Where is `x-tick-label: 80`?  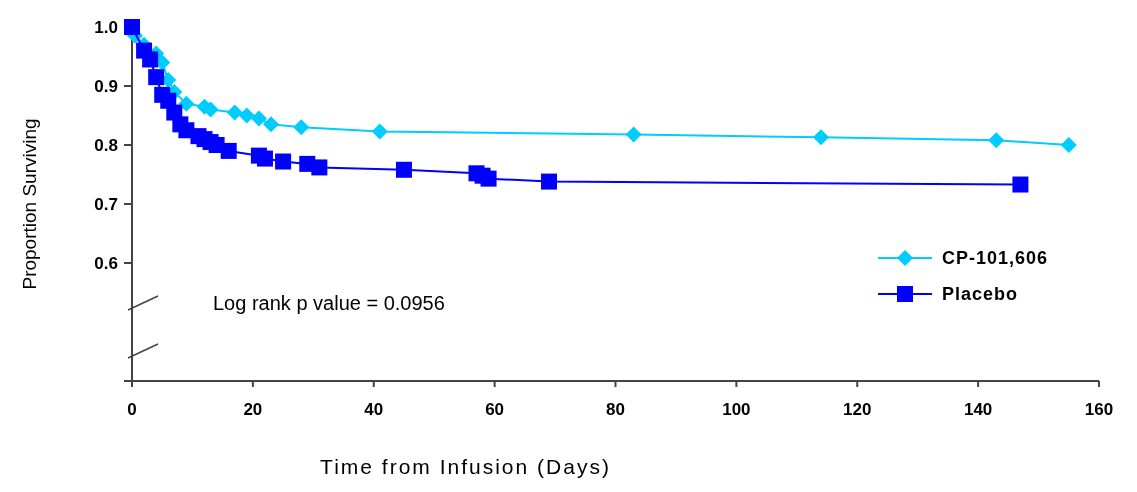 x-tick-label: 80 is located at coordinates (615, 409).